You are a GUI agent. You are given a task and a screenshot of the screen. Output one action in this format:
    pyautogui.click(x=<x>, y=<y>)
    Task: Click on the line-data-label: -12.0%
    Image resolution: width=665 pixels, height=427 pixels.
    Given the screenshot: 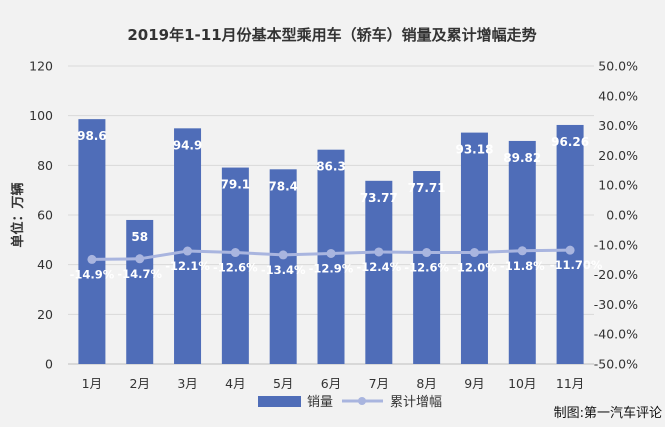 What is the action you would take?
    pyautogui.click(x=474, y=268)
    